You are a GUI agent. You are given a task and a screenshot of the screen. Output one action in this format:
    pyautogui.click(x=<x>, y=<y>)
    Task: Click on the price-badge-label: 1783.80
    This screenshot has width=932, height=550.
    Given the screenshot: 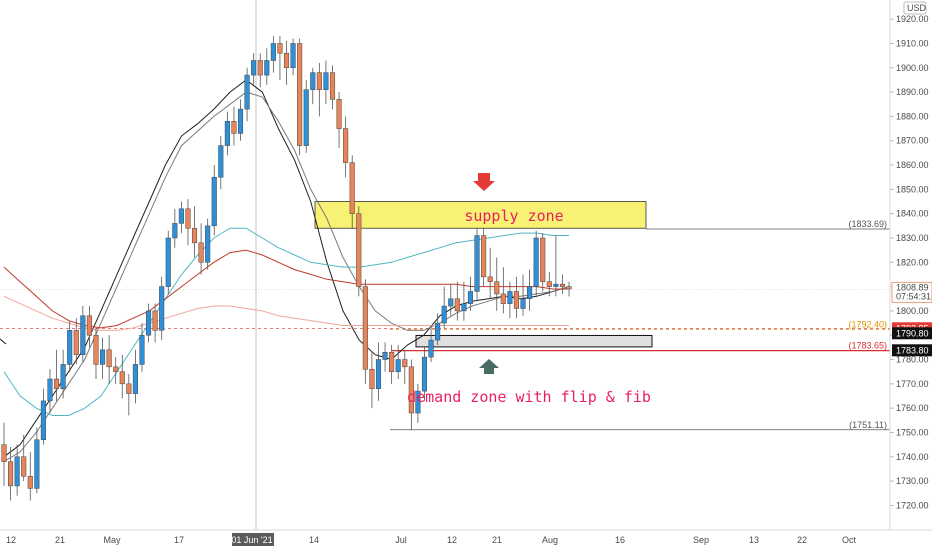 What is the action you would take?
    pyautogui.click(x=912, y=350)
    